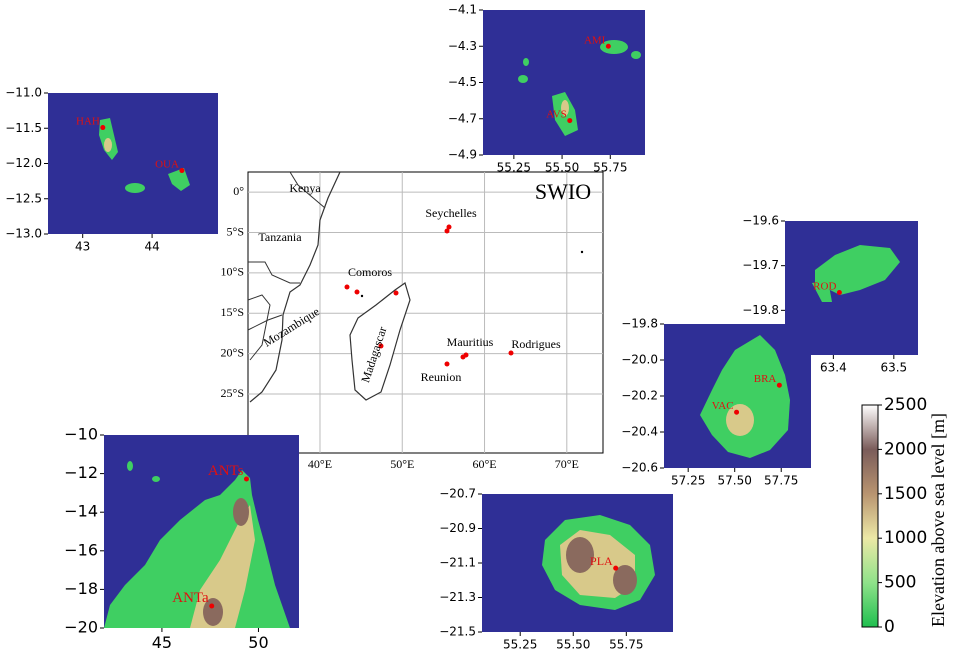 The image size is (953, 654). Describe the element at coordinates (280, 237) in the screenshot. I see `country-label: Tanzania` at that location.